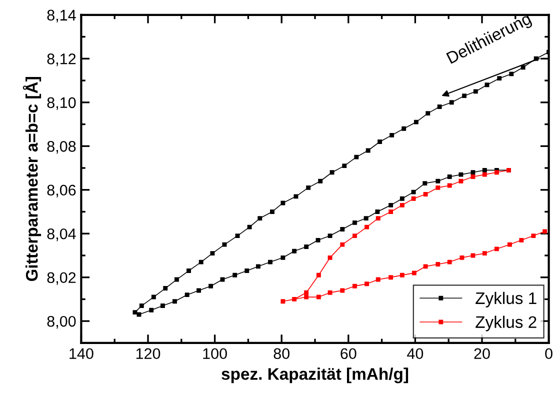 The width and height of the screenshot is (560, 403). I want to click on legend-label: Zyklus 1, so click(506, 300).